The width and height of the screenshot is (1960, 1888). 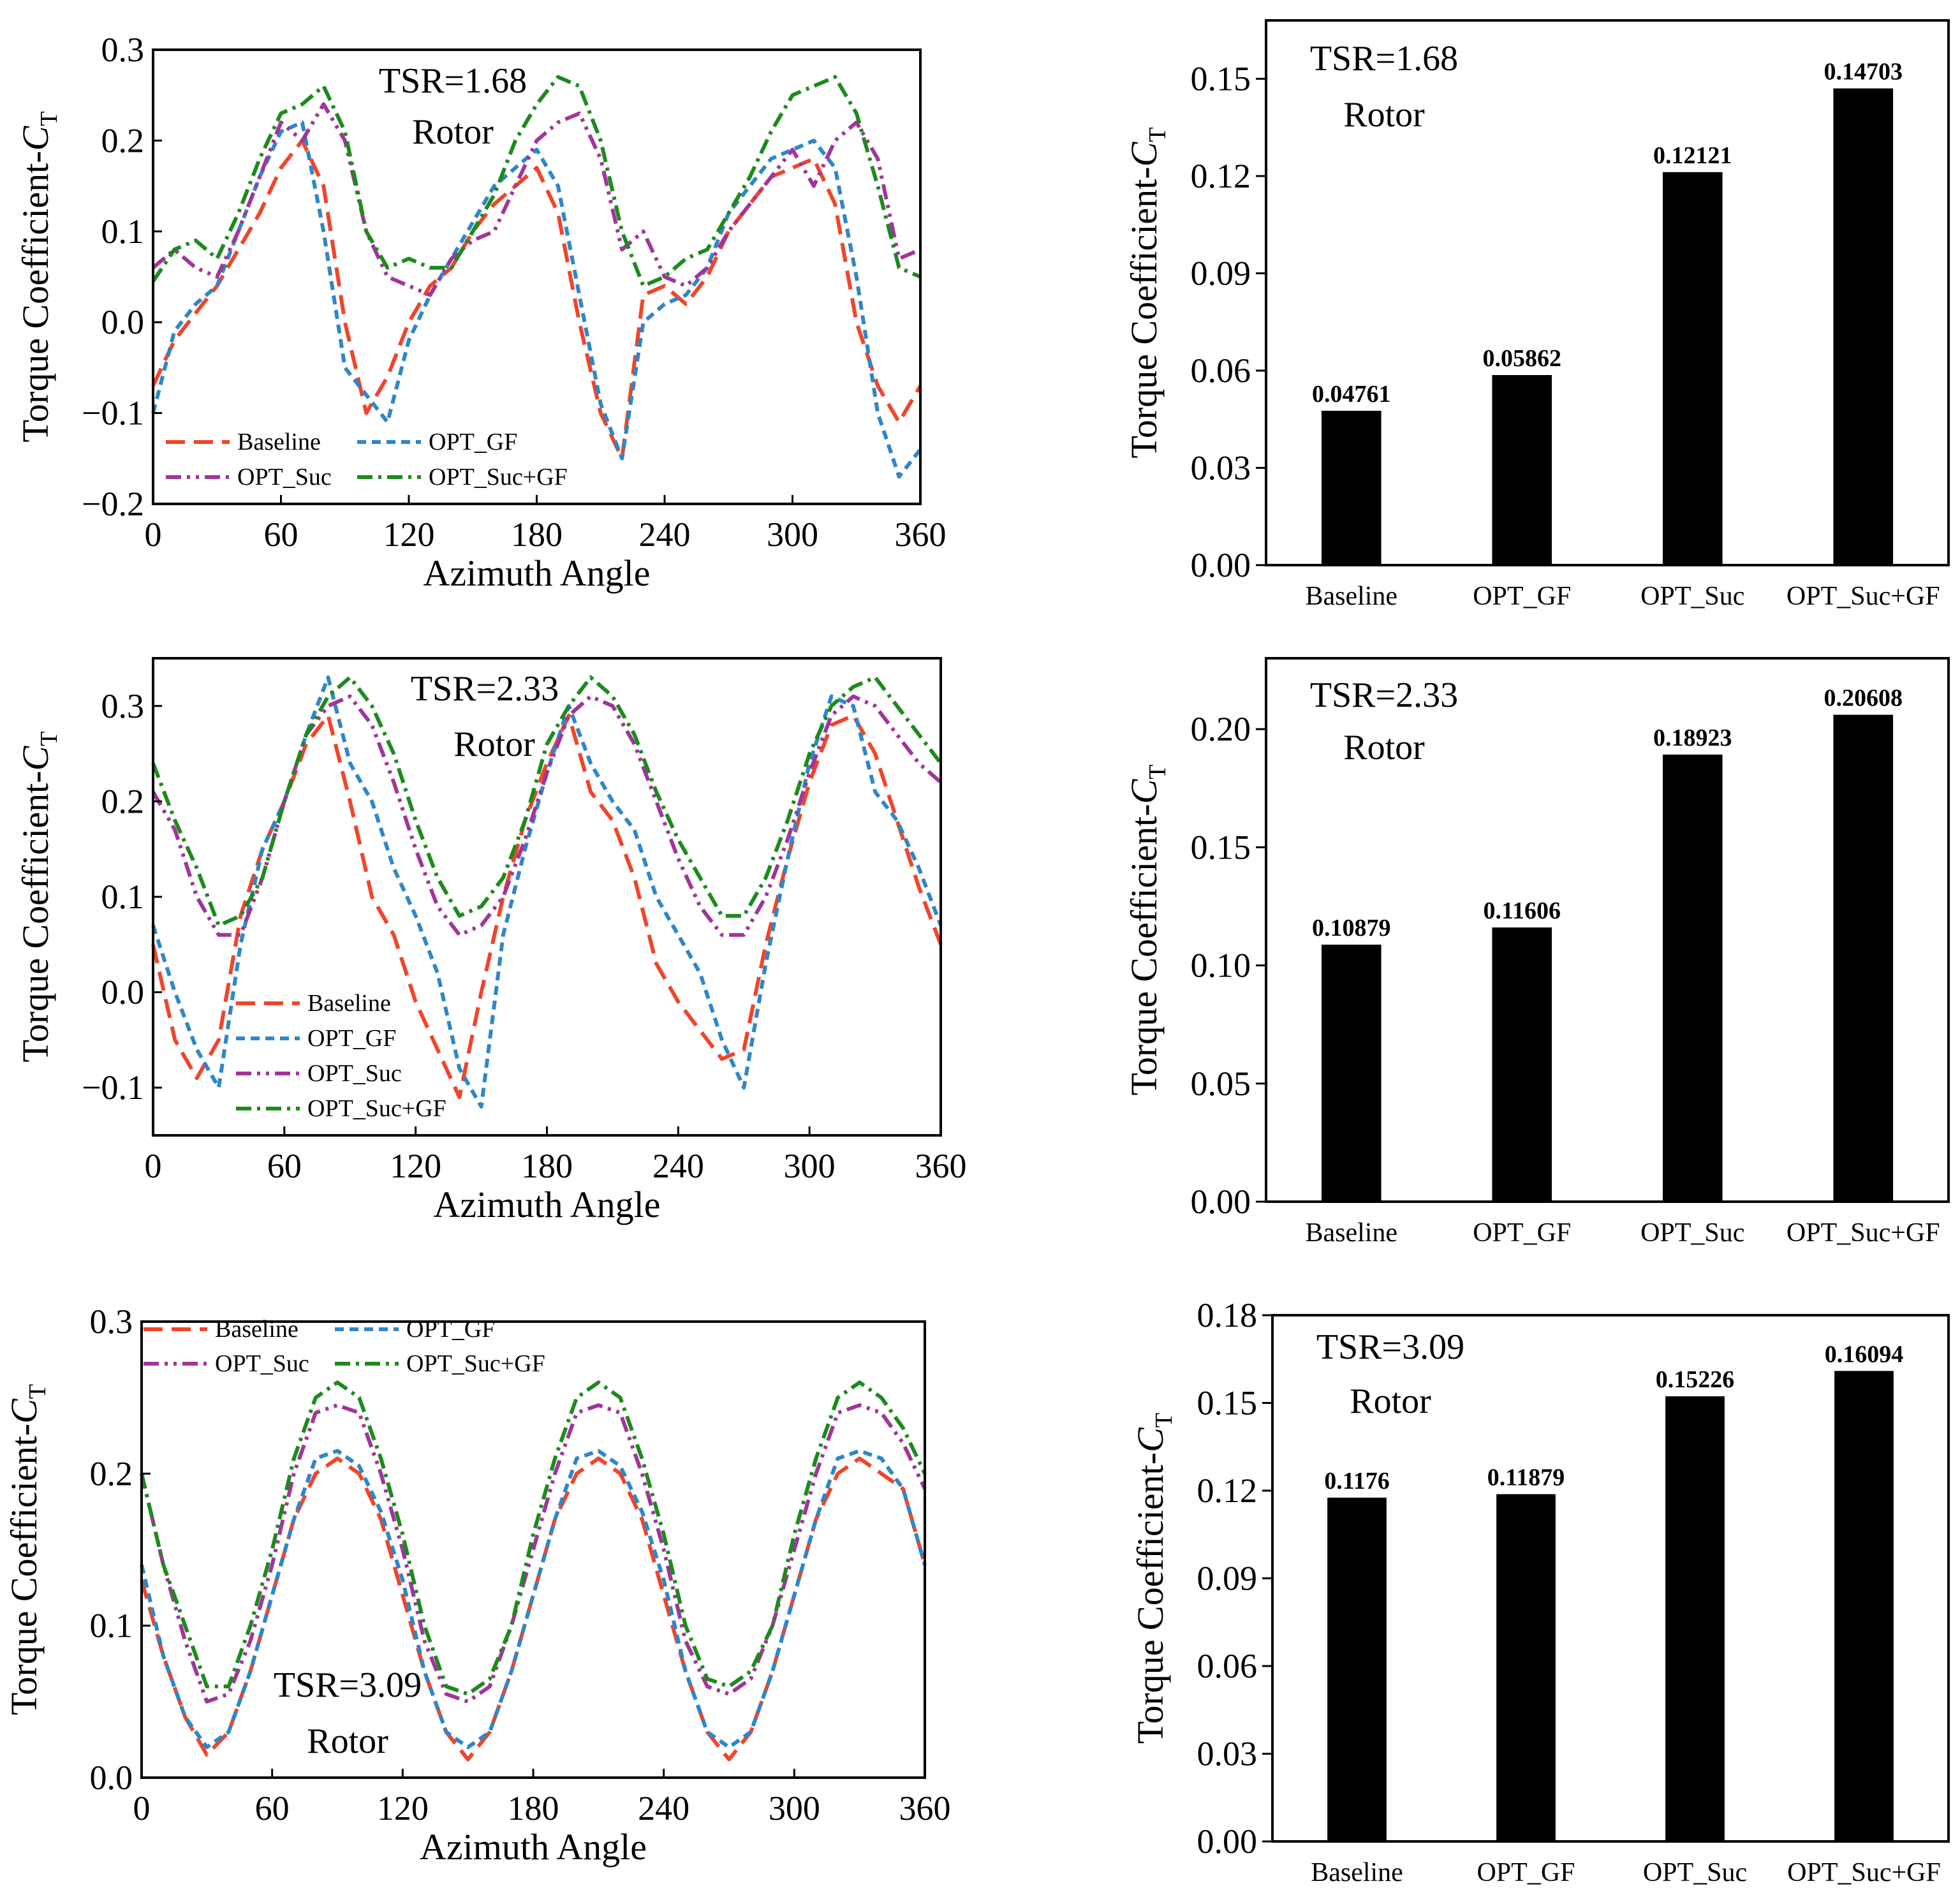 What do you see at coordinates (1221, 729) in the screenshot?
I see `y-tick-label: 0.20` at bounding box center [1221, 729].